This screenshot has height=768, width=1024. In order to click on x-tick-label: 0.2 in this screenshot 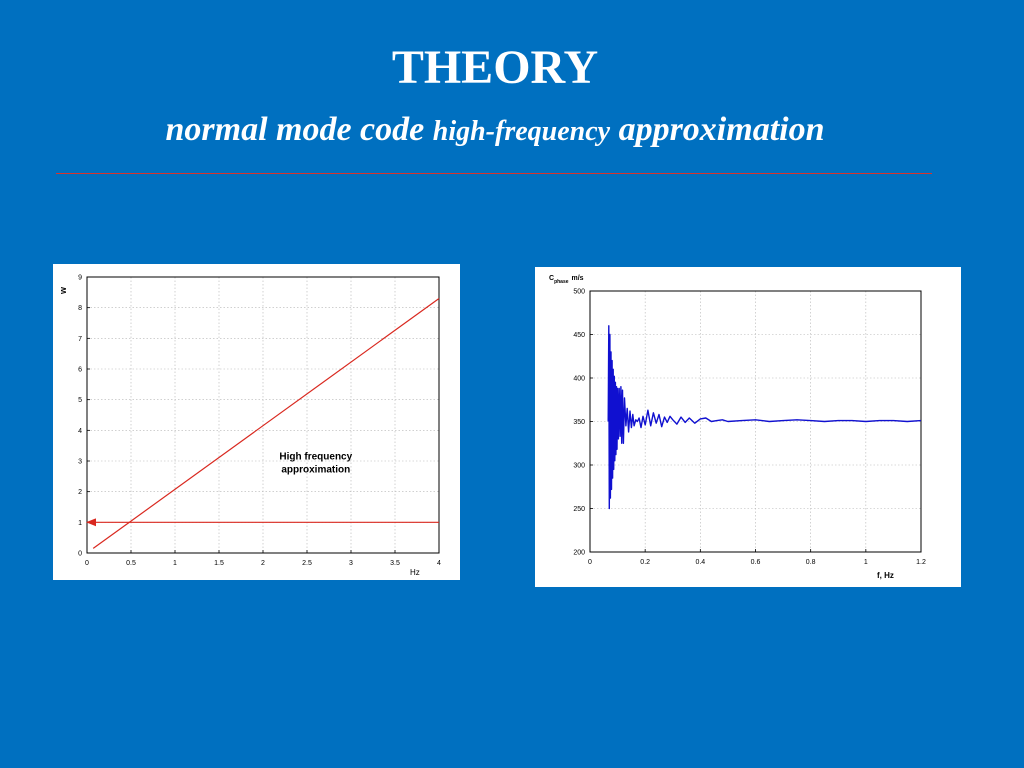, I will do `click(645, 562)`.